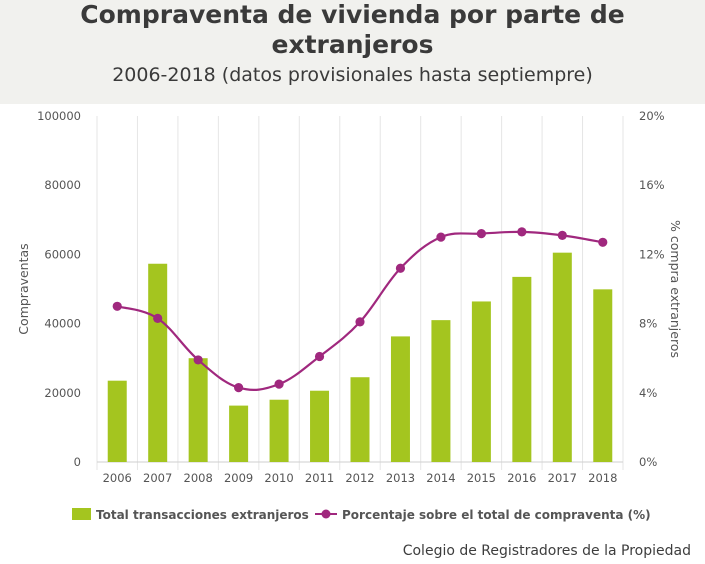 The image size is (705, 564). I want to click on x-tick-label: 2012, so click(359, 478).